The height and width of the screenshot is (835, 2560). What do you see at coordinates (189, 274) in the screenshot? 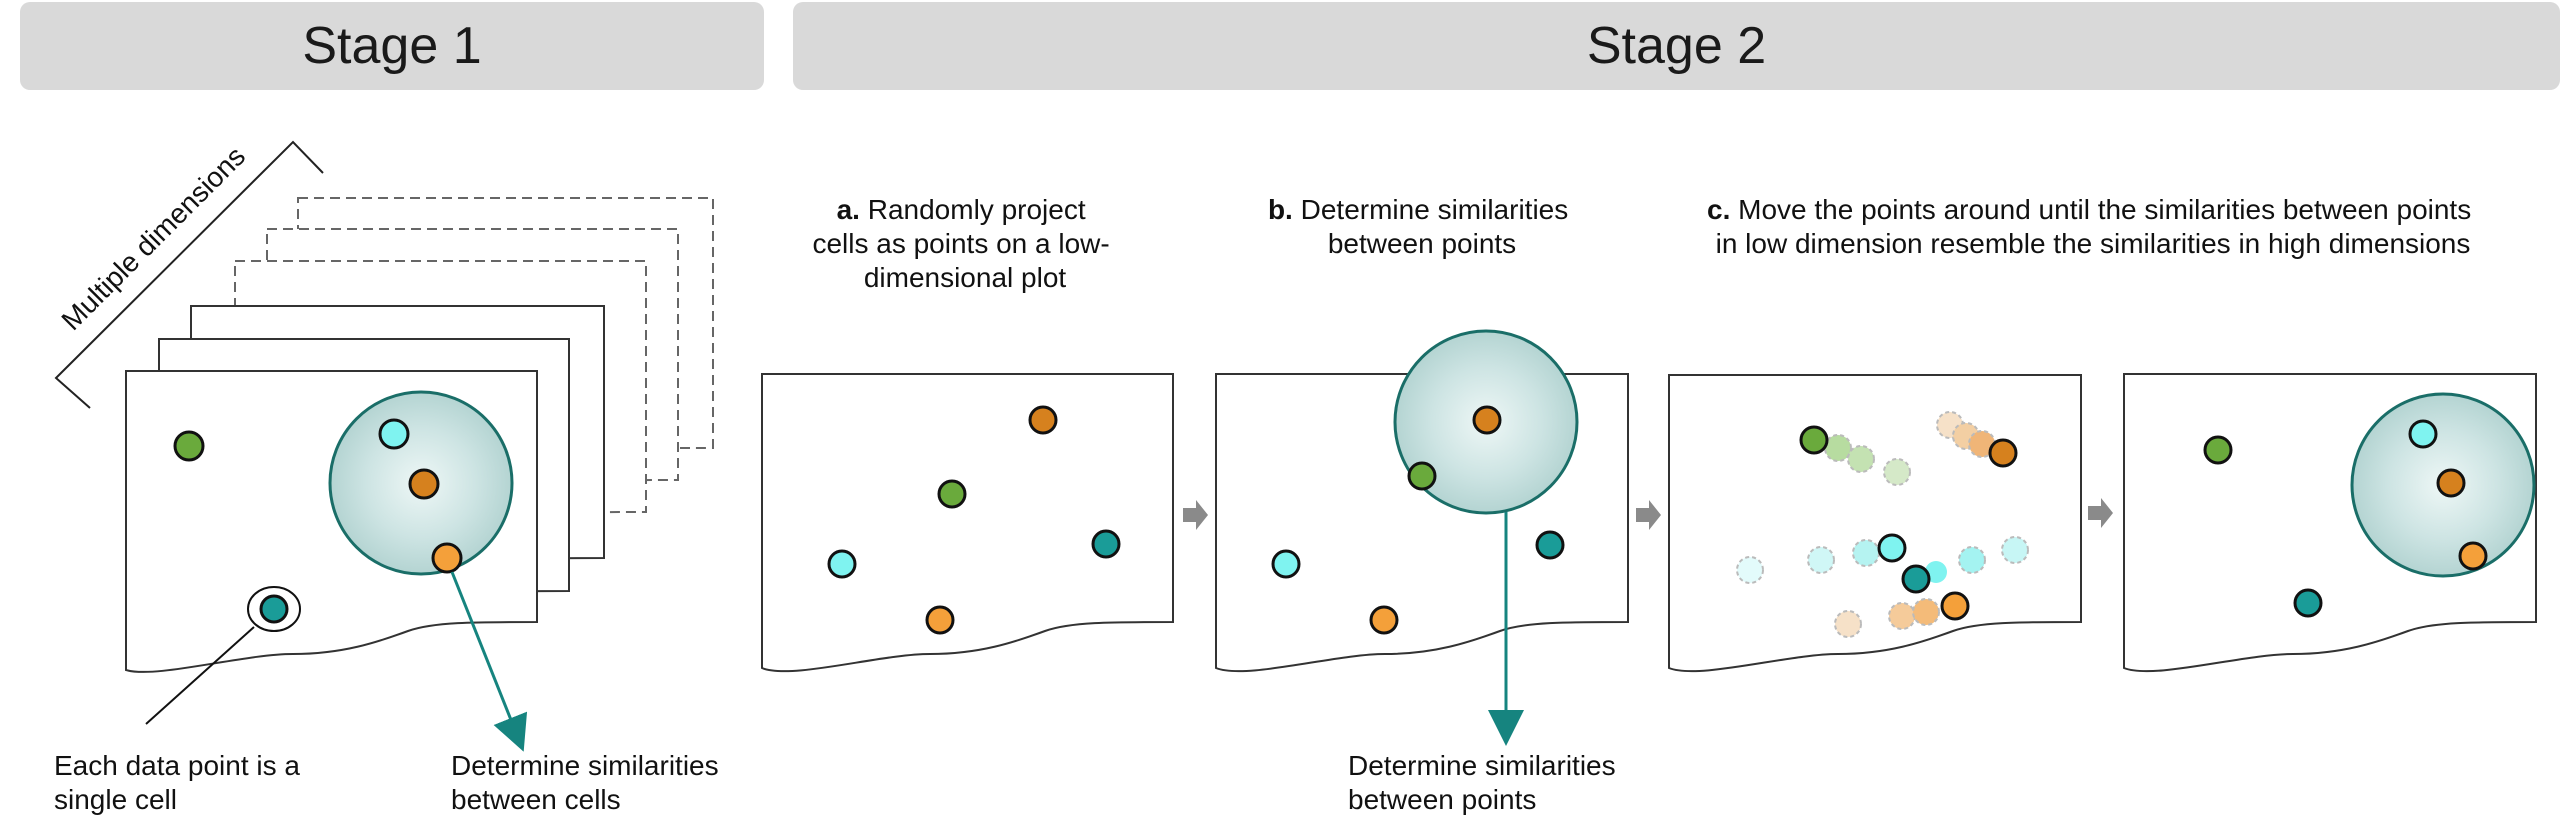
I see `dimension-bracket` at bounding box center [189, 274].